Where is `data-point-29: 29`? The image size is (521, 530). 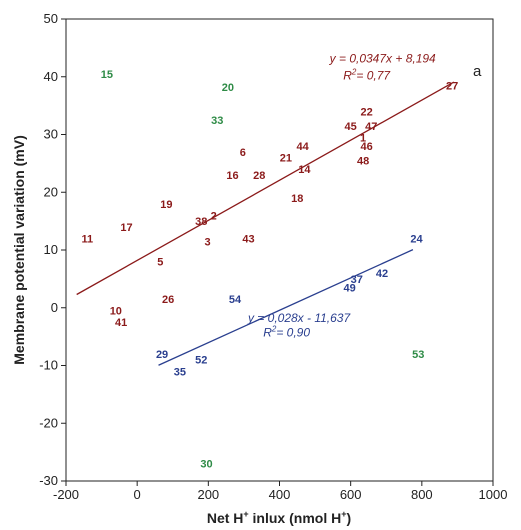 data-point-29: 29 is located at coordinates (162, 355).